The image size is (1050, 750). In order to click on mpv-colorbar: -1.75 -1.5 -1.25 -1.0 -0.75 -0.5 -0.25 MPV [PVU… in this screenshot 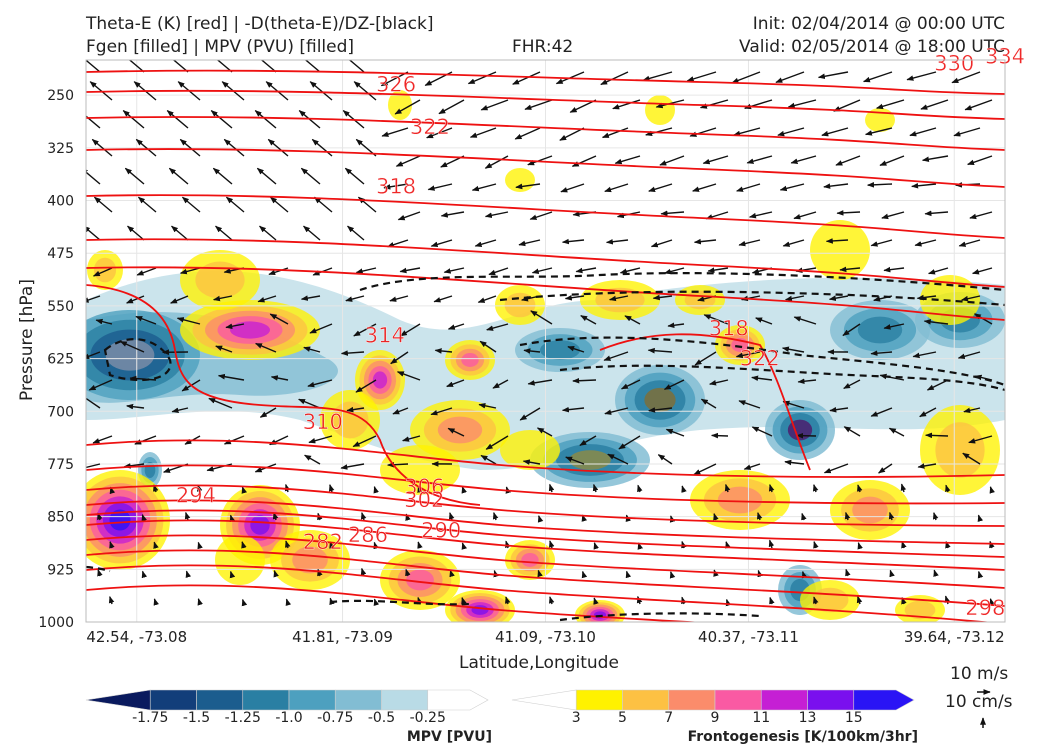, I will do `click(288, 717)`.